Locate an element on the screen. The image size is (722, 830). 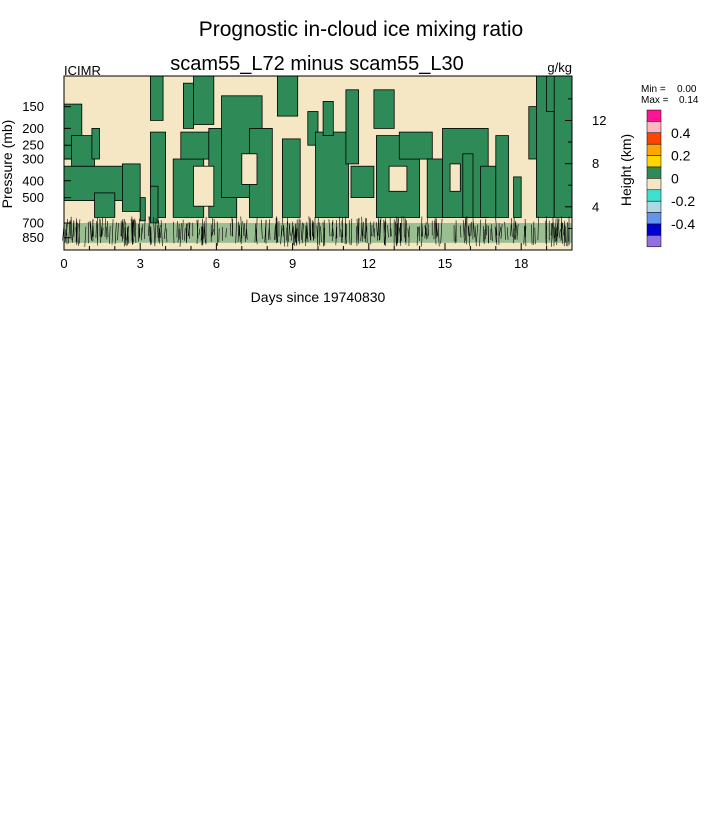
y-axis-label: Pressure (mb) is located at coordinates (7, 164).